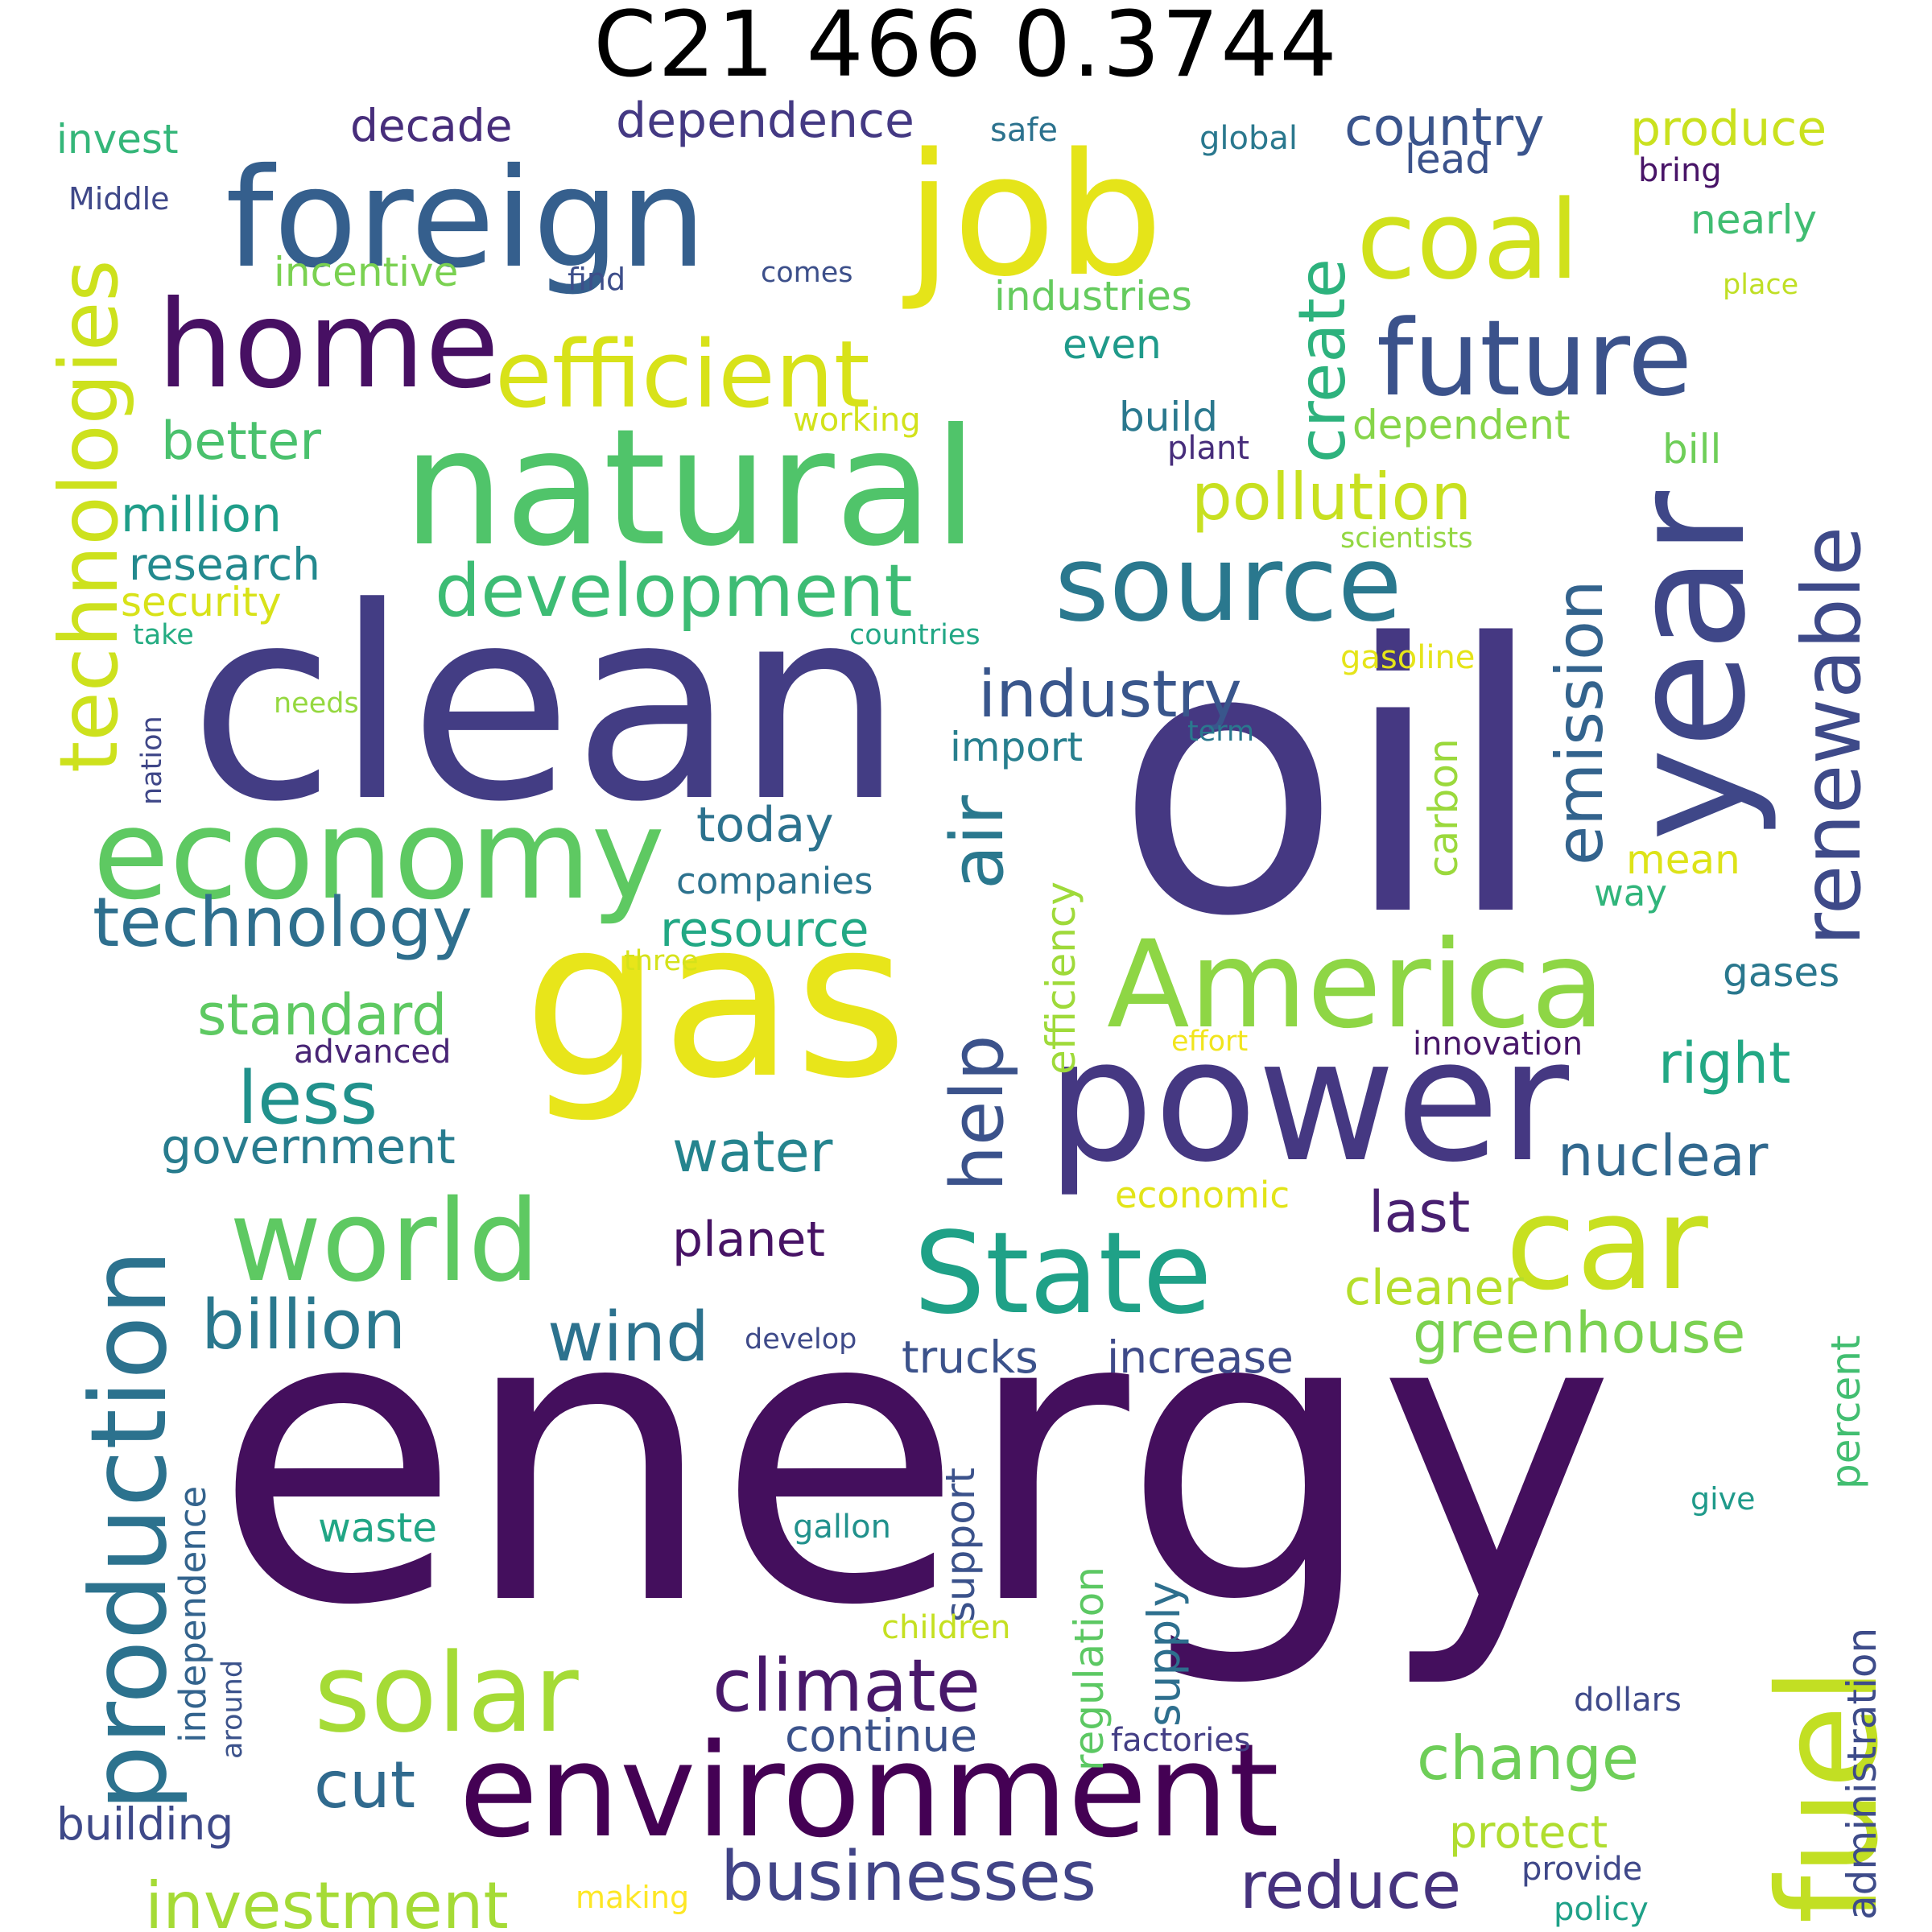 Image resolution: width=1932 pixels, height=1932 pixels. Describe the element at coordinates (241, 442) in the screenshot. I see `word-better: better` at that location.